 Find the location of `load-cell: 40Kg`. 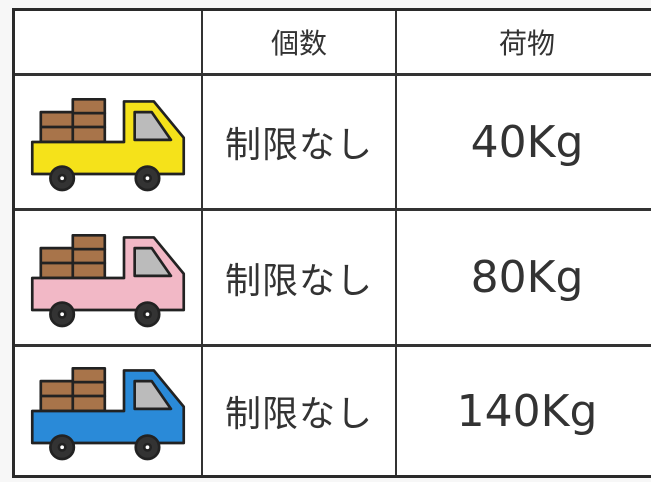

load-cell: 40Kg is located at coordinates (527, 142).